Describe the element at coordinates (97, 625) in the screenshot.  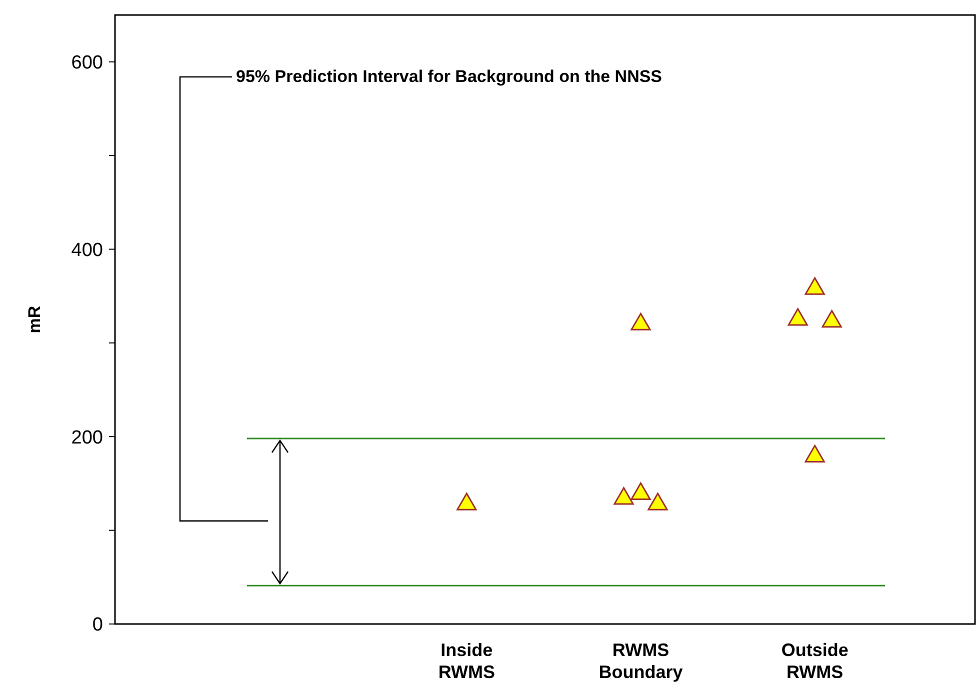
I see `y-tick-label: 0` at that location.